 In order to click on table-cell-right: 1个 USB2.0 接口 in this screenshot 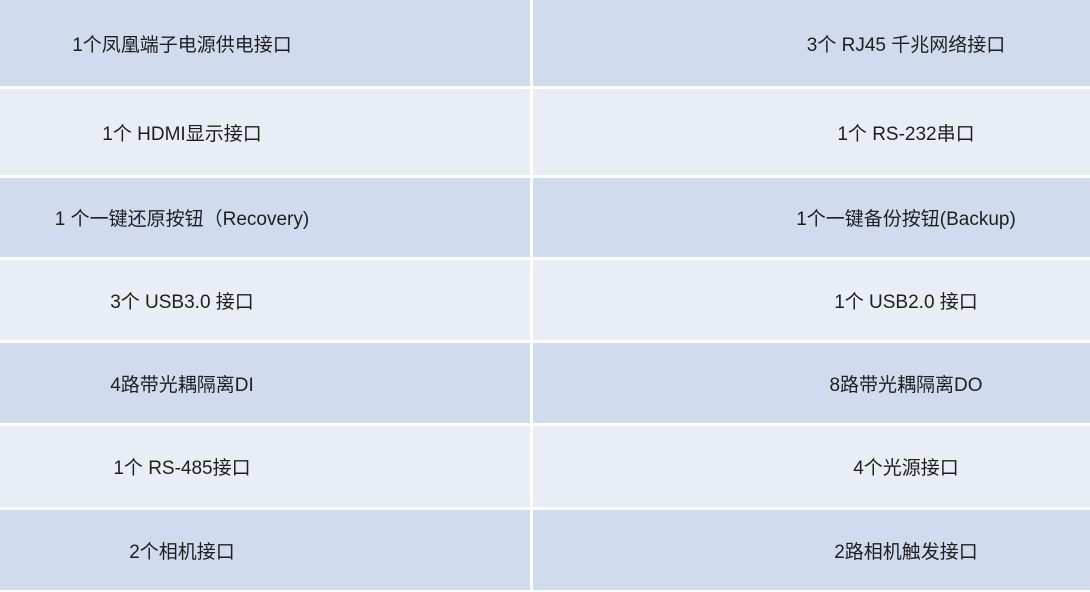, I will do `click(811, 300)`.